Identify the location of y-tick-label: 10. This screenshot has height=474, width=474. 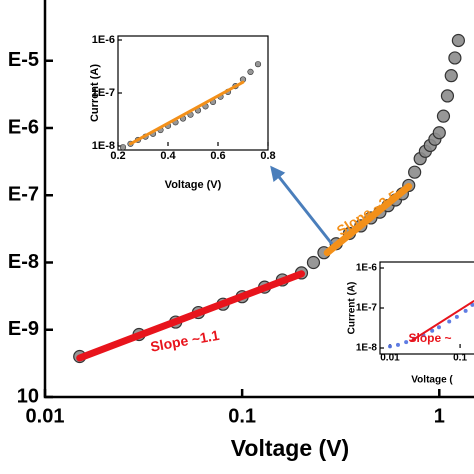
(28, 396).